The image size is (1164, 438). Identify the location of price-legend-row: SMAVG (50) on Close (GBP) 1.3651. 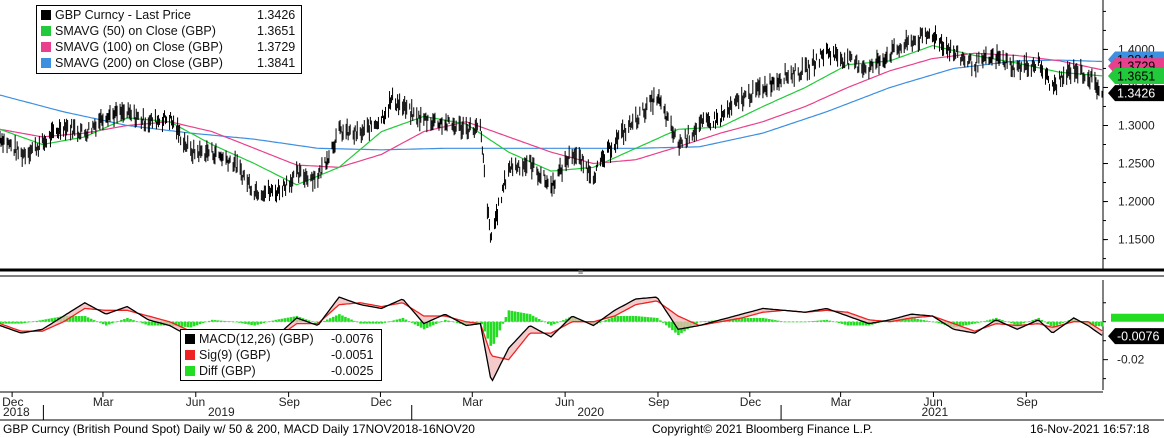
(169, 31).